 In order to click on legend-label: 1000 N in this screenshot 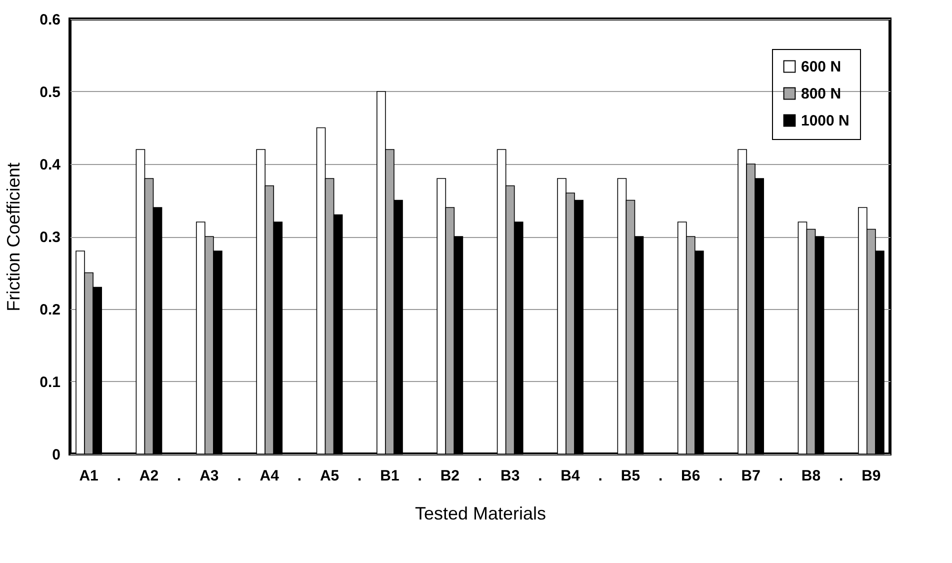, I will do `click(825, 121)`.